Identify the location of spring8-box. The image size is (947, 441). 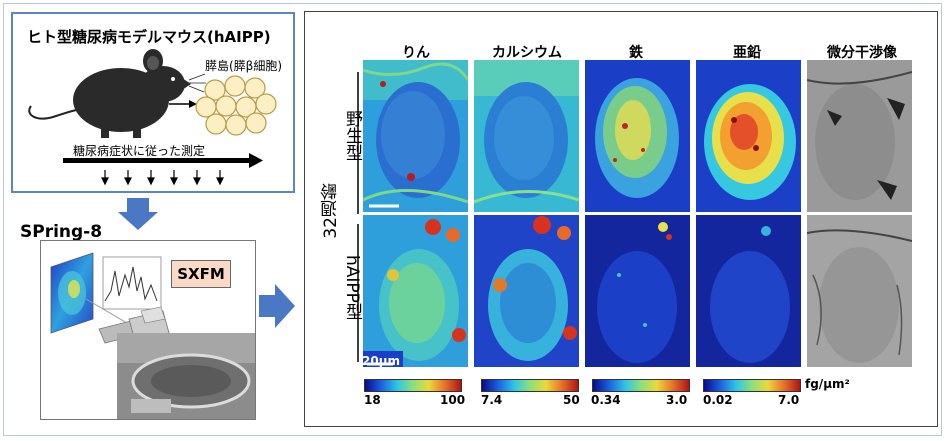
(148, 330).